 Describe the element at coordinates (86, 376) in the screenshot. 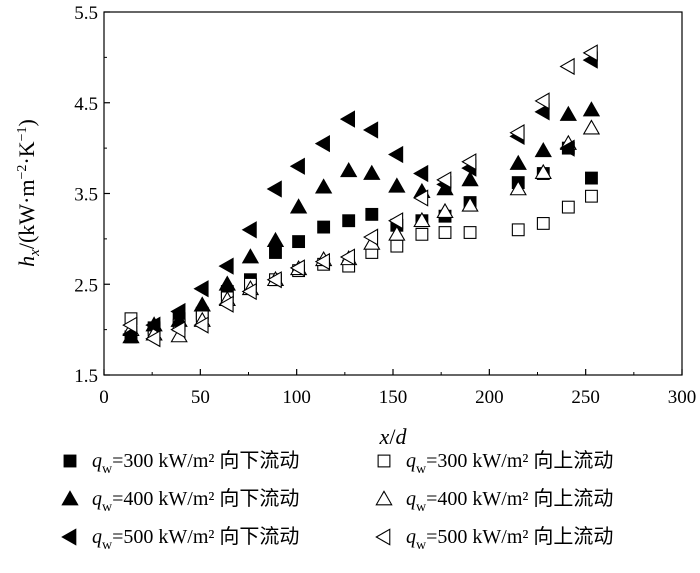

I see `y-tick-label: 1.5` at that location.